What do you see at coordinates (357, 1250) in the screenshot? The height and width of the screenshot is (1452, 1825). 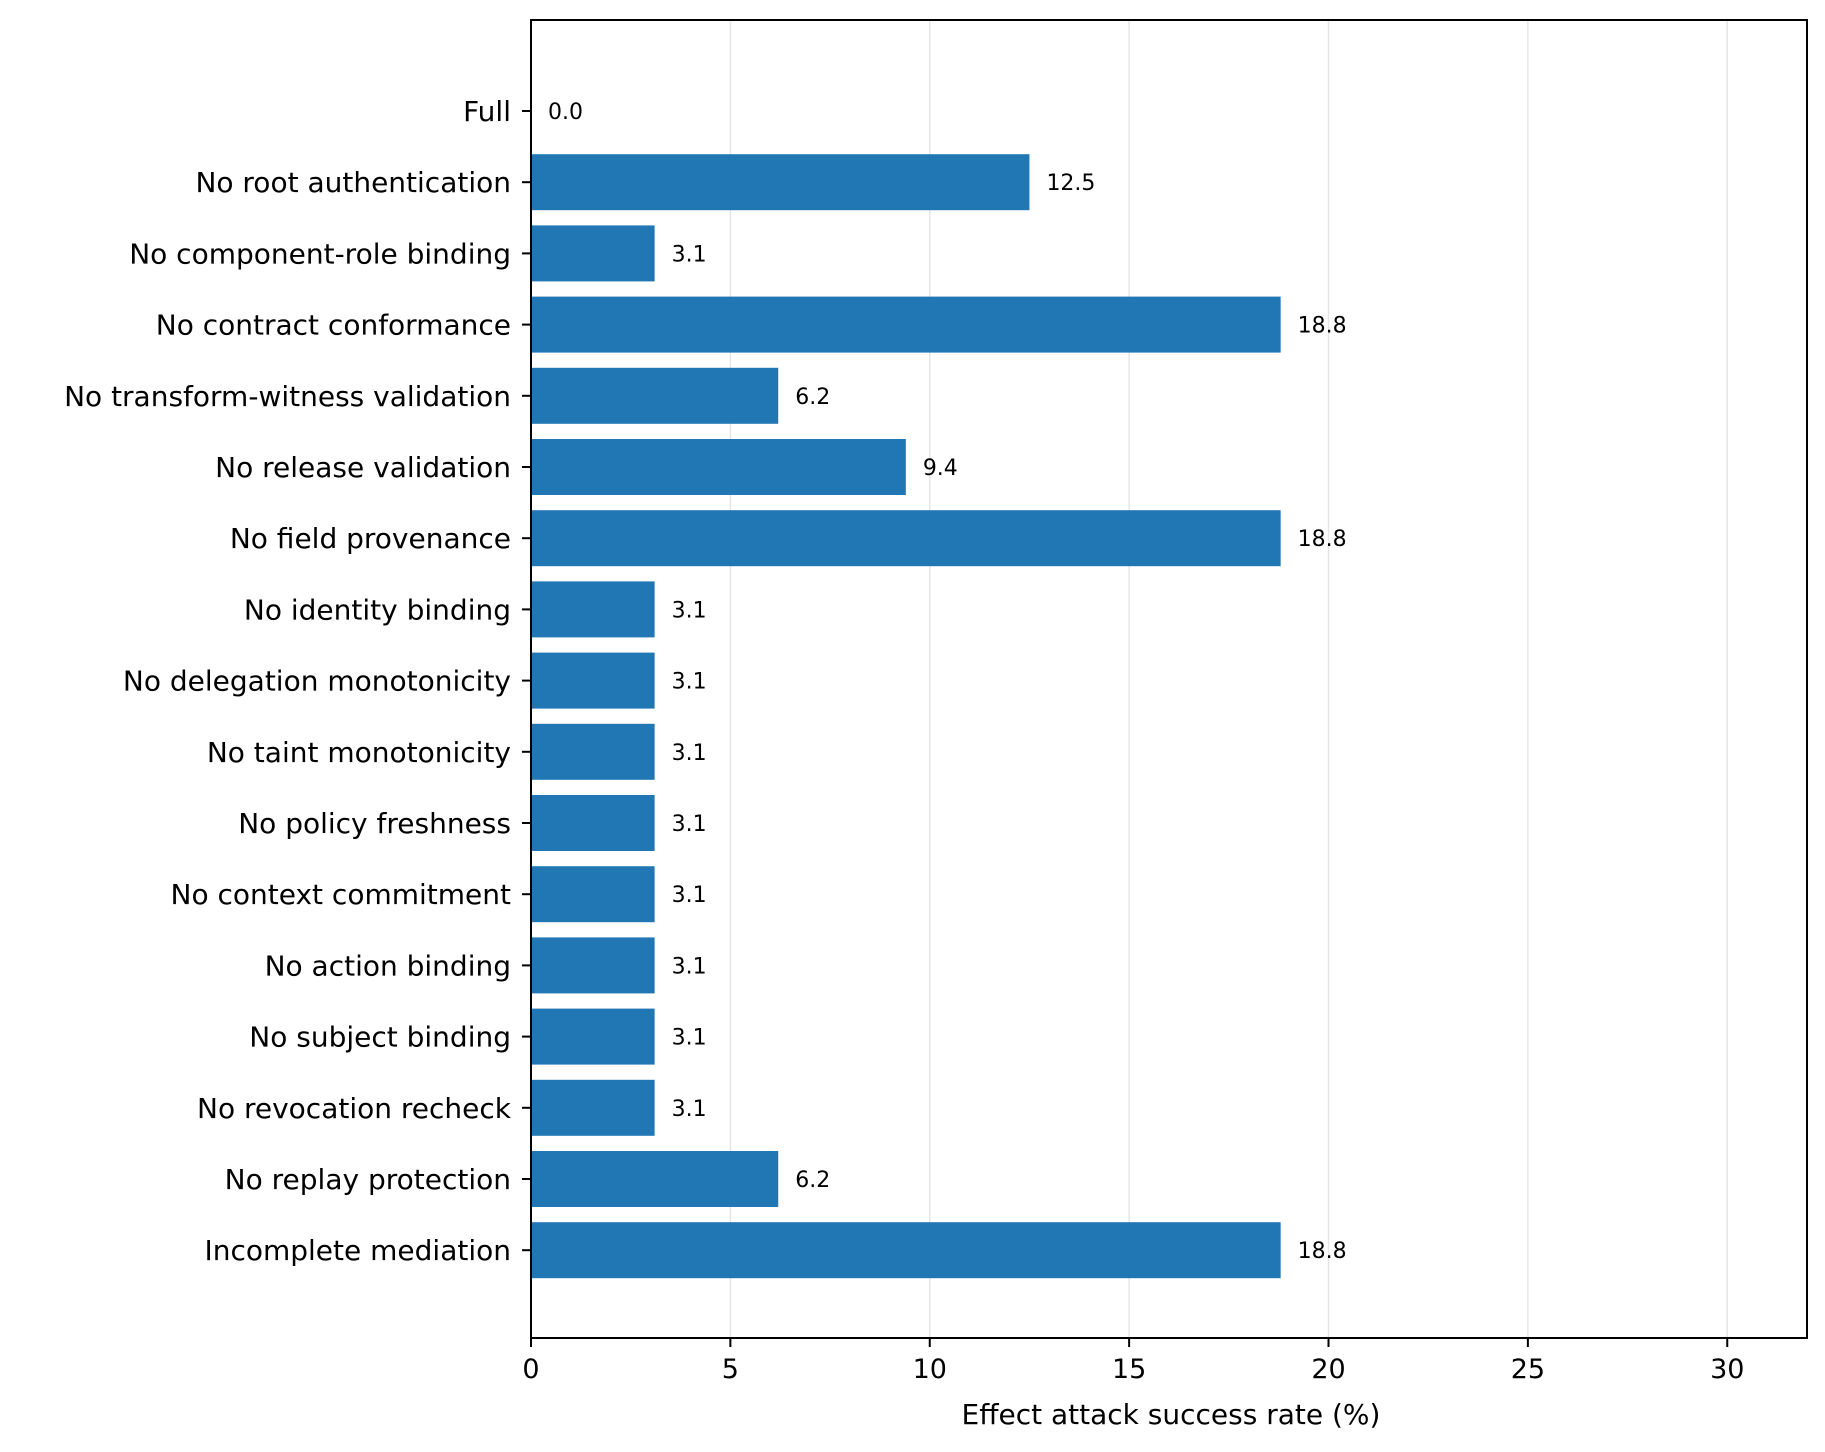 I see `y-tick-label: Incomplete mediation` at bounding box center [357, 1250].